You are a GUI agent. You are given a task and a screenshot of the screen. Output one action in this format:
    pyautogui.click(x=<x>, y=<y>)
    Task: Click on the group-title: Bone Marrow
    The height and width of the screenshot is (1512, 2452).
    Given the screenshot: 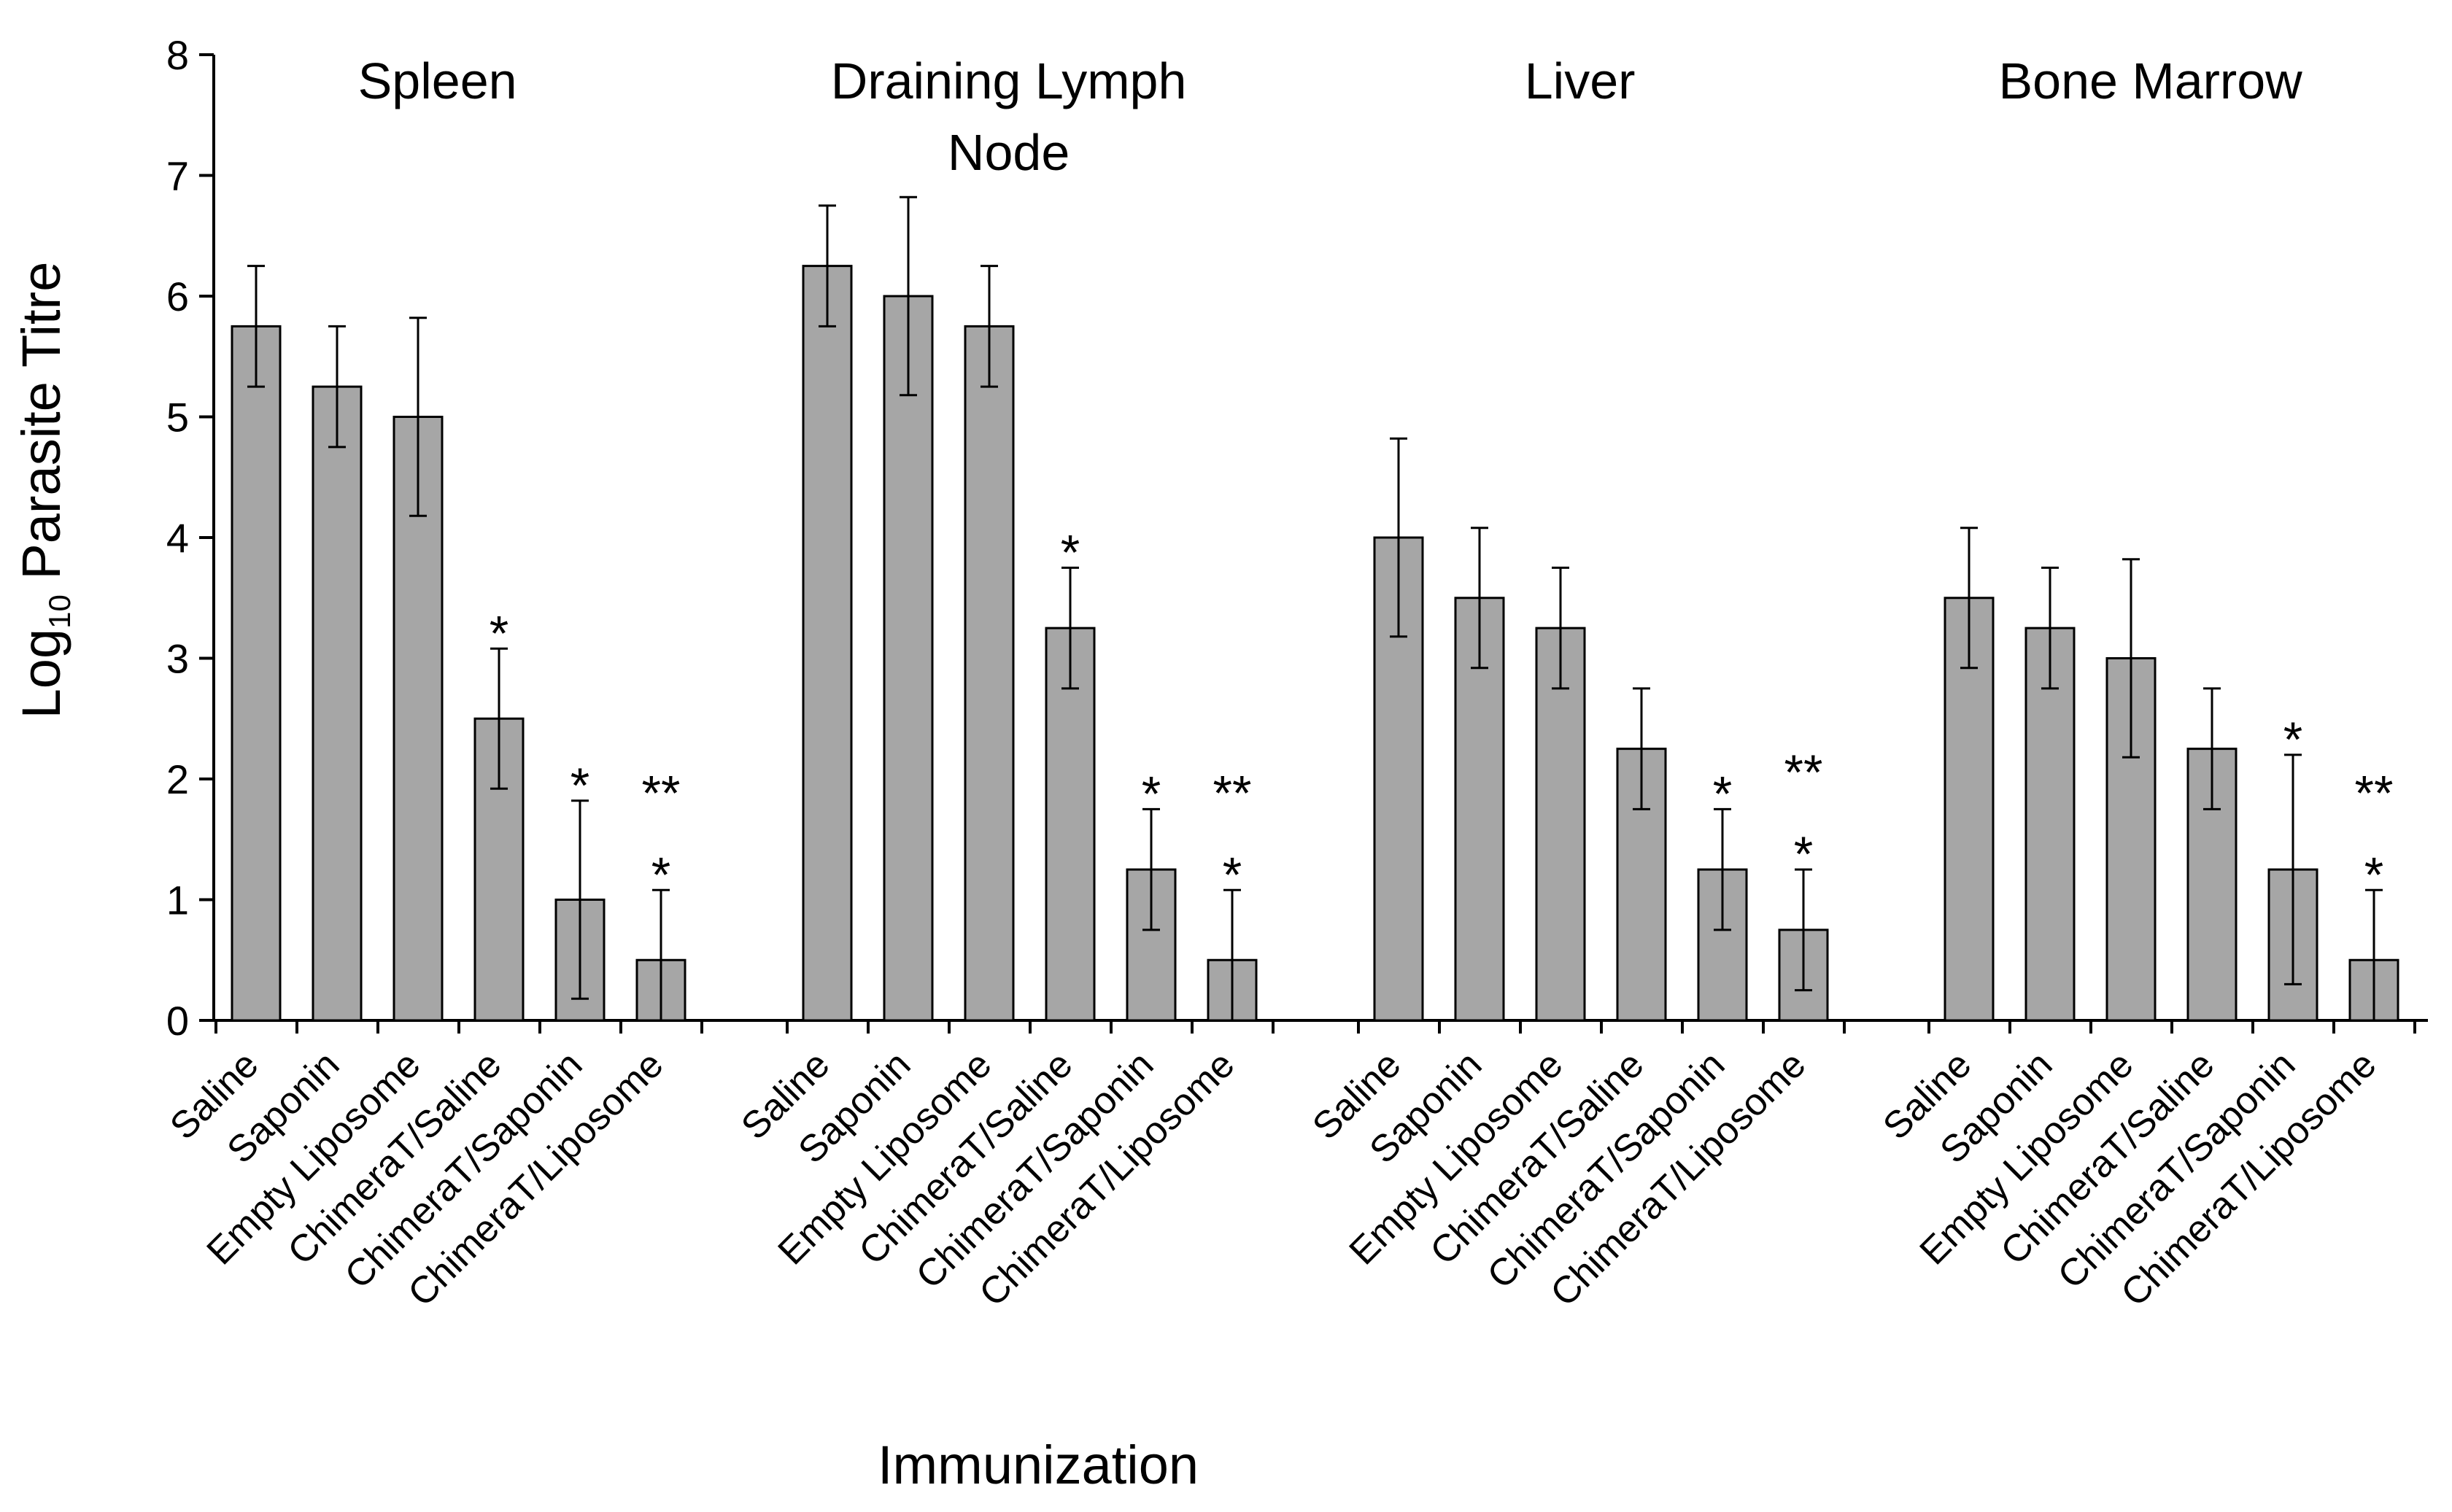 What is the action you would take?
    pyautogui.click(x=2150, y=81)
    